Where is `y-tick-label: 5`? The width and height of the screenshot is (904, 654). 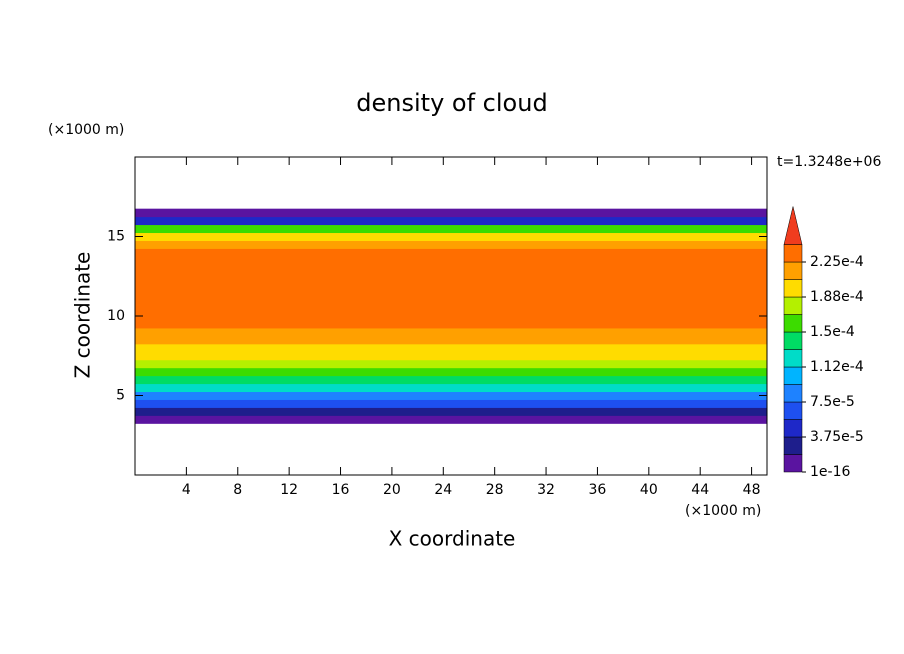
y-tick-label: 5 is located at coordinates (120, 396).